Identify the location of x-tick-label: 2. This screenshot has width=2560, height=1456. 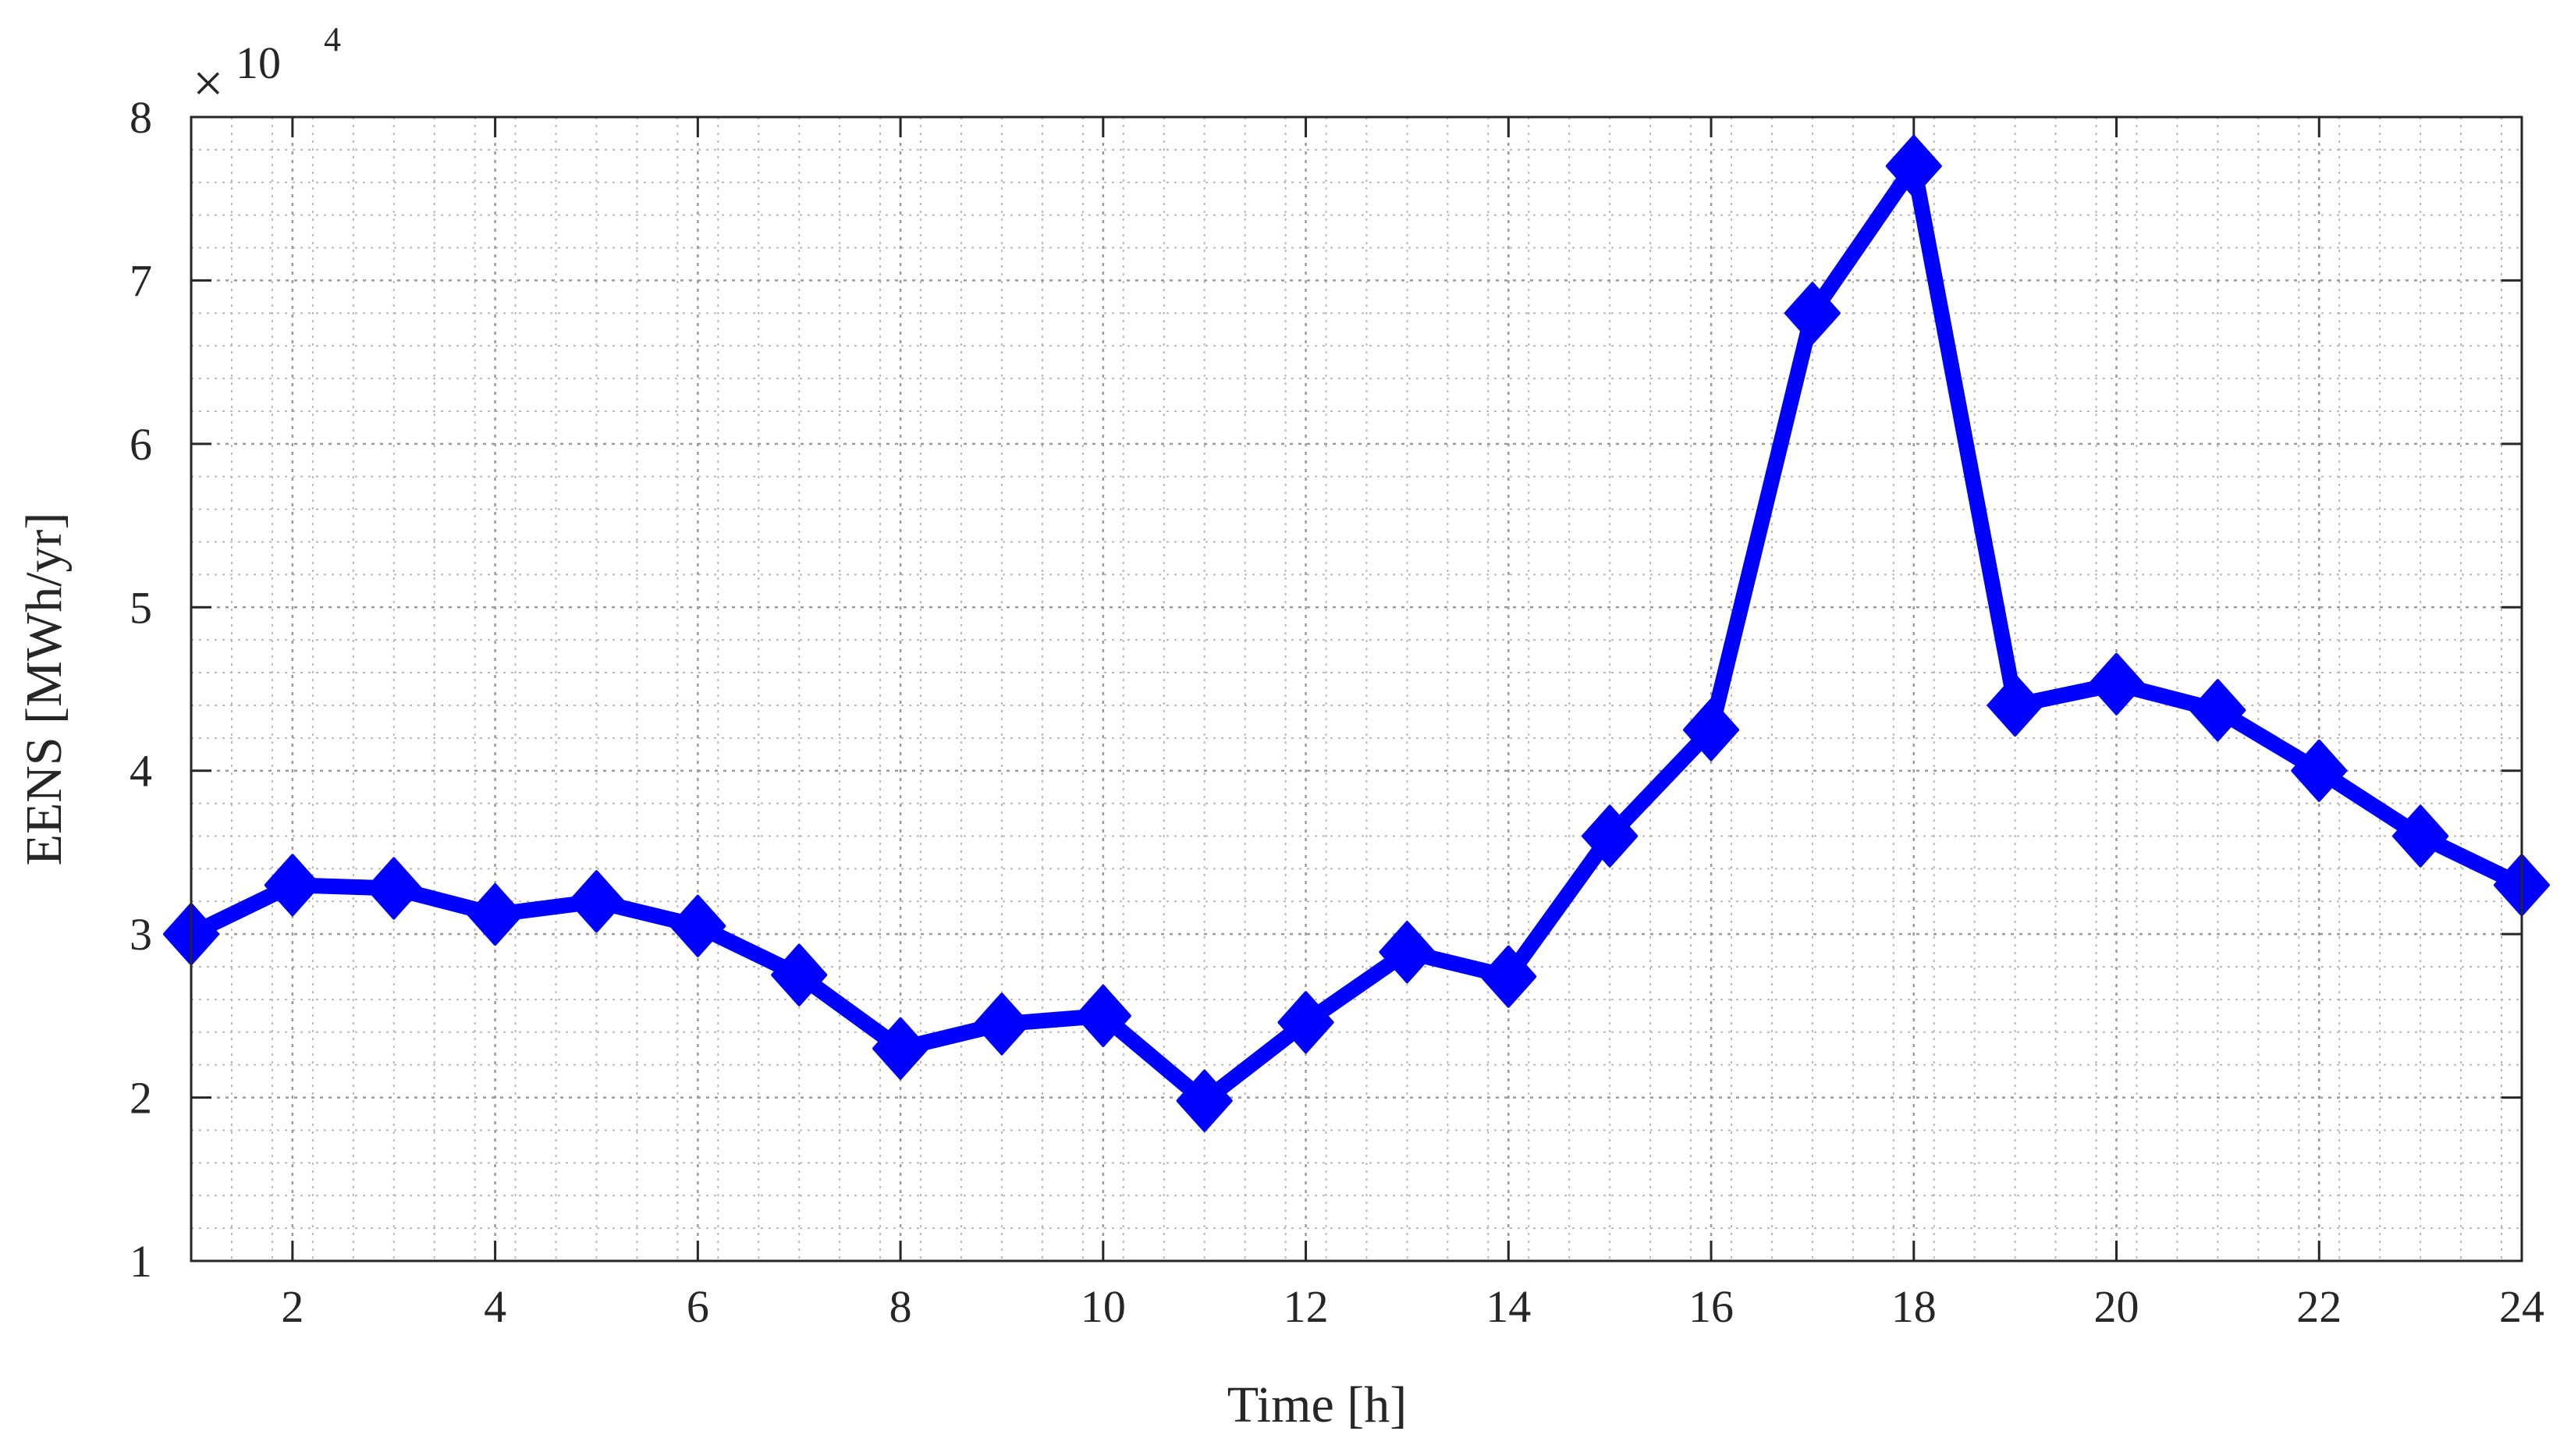
(292, 1306).